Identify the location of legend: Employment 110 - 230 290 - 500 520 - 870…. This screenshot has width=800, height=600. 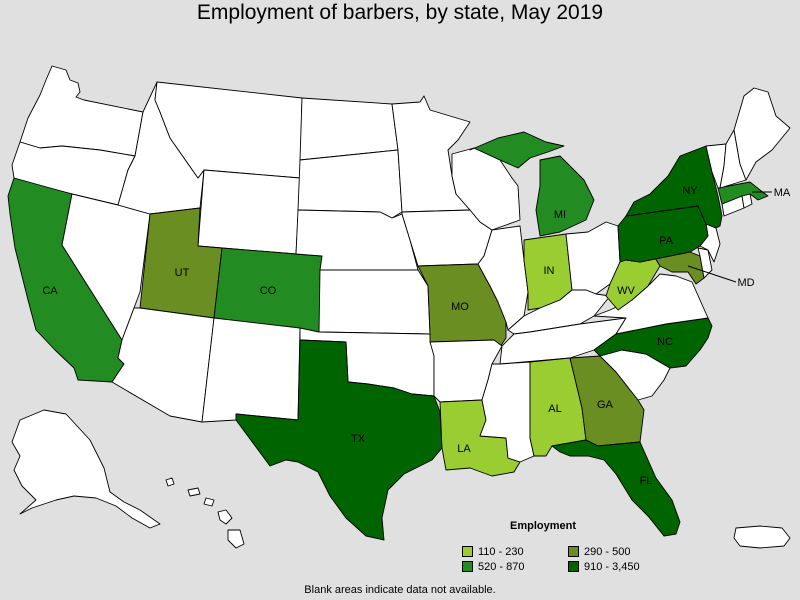
(567, 546).